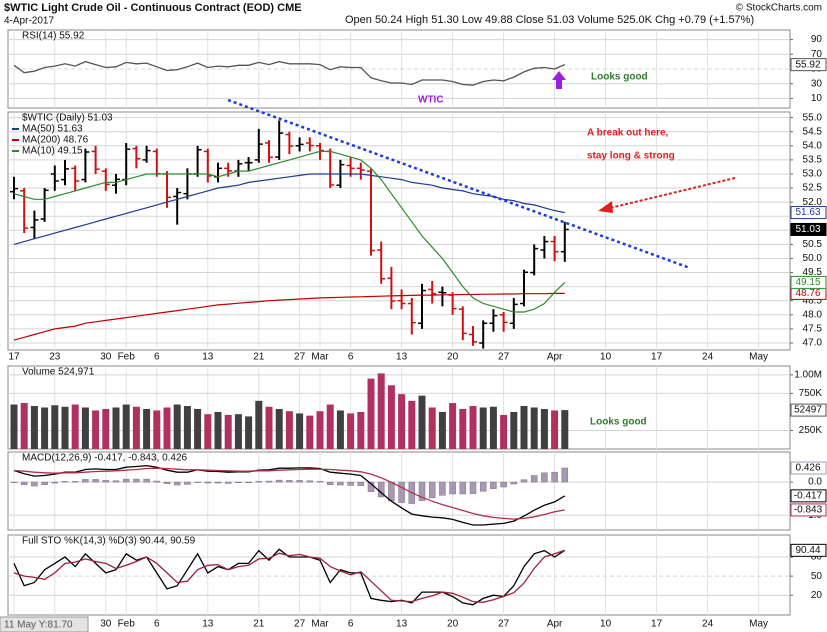 Image resolution: width=827 pixels, height=632 pixels. Describe the element at coordinates (813, 145) in the screenshot. I see `y-tick-label: 54.0` at that location.